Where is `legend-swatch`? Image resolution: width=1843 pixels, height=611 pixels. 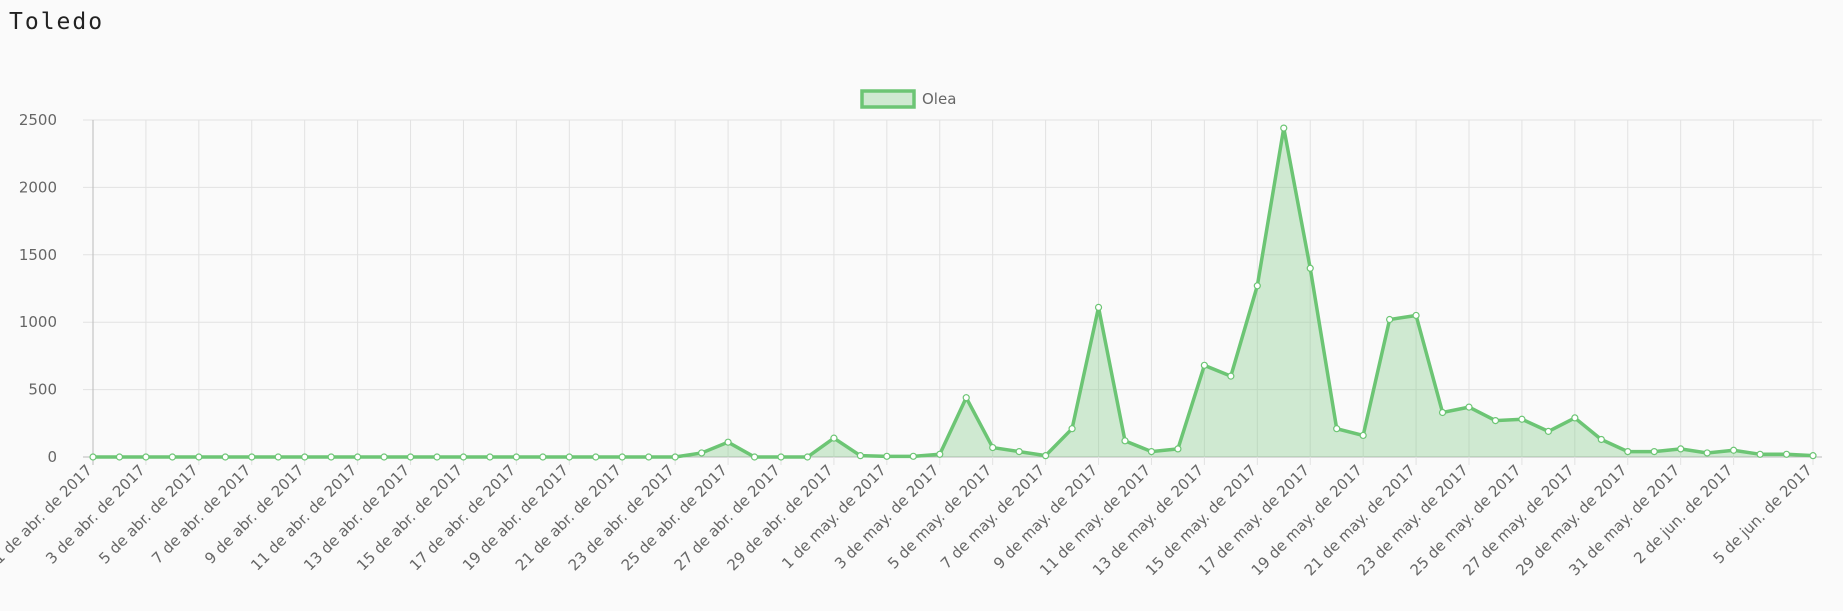 legend-swatch is located at coordinates (888, 99).